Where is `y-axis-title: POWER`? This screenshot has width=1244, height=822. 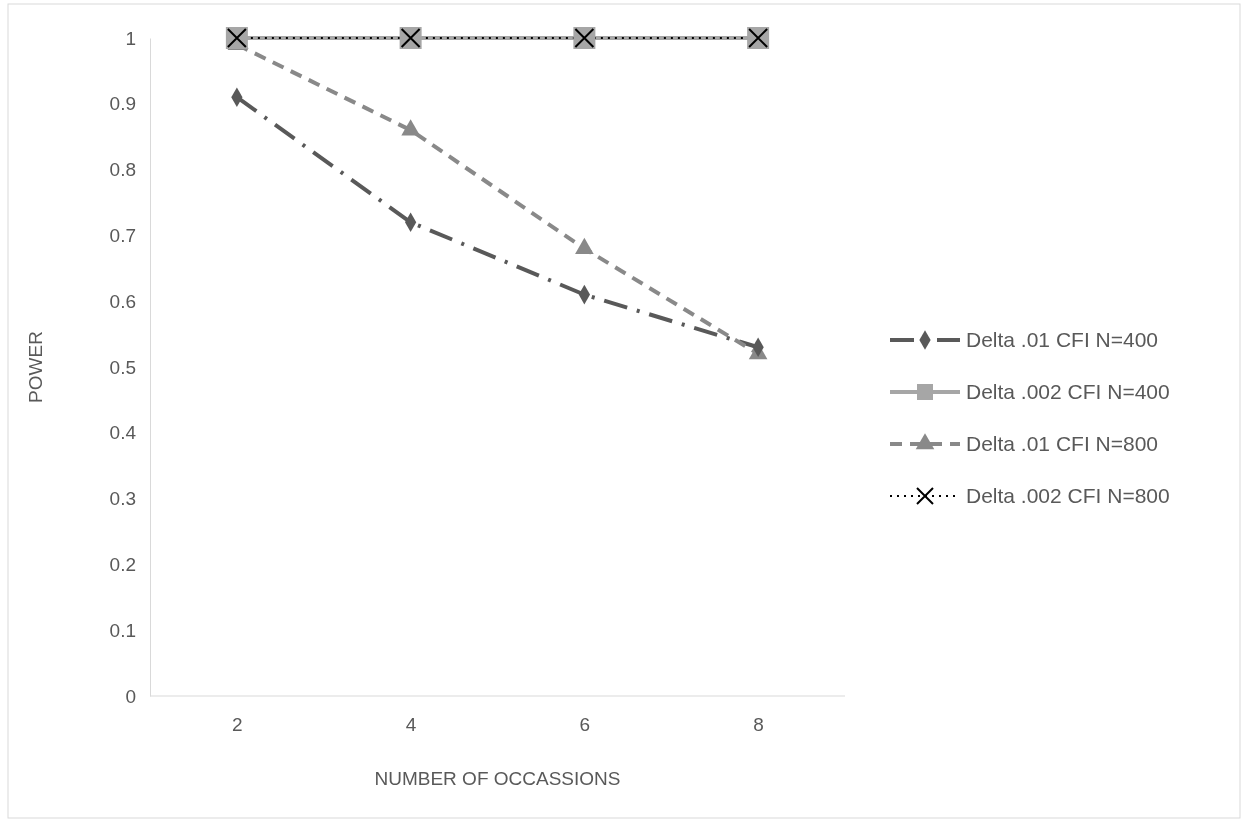
y-axis-title: POWER is located at coordinates (35, 367).